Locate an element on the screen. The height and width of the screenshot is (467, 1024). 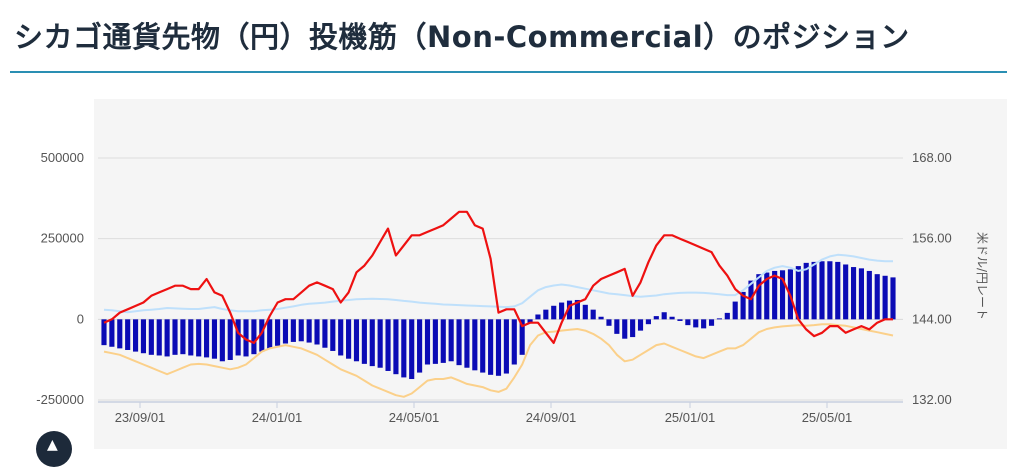
x-tick-label: 24/01/01 is located at coordinates (277, 417).